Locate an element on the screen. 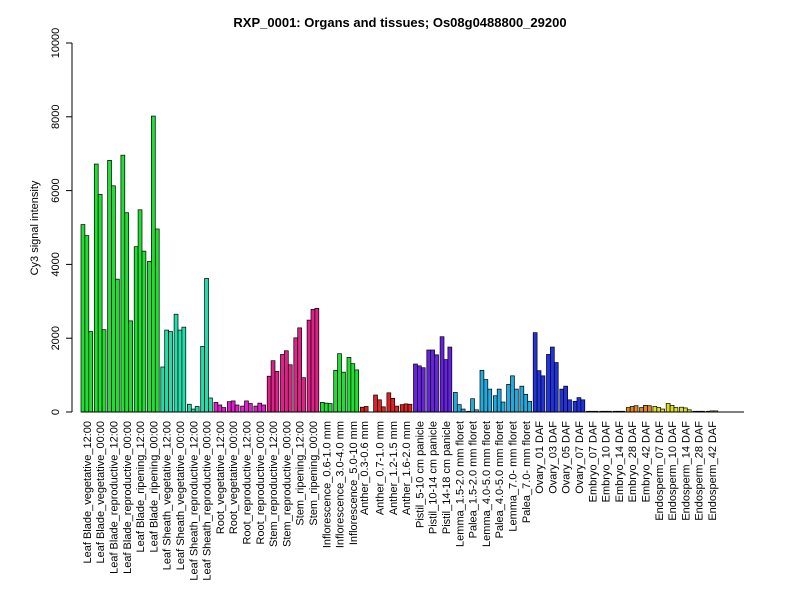 The image size is (800, 600). x-tick-label: Leaf Sheath_vegetative_12:00 is located at coordinates (168, 495).